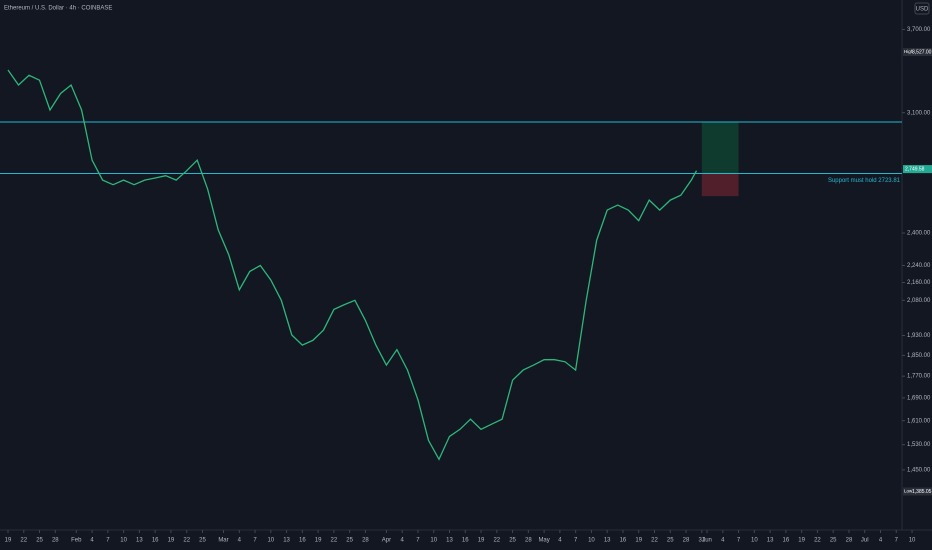 The height and width of the screenshot is (550, 932). What do you see at coordinates (58, 9) in the screenshot?
I see `chart-title: Ethereum / U.S. Dollar · 4h · COINBASE` at bounding box center [58, 9].